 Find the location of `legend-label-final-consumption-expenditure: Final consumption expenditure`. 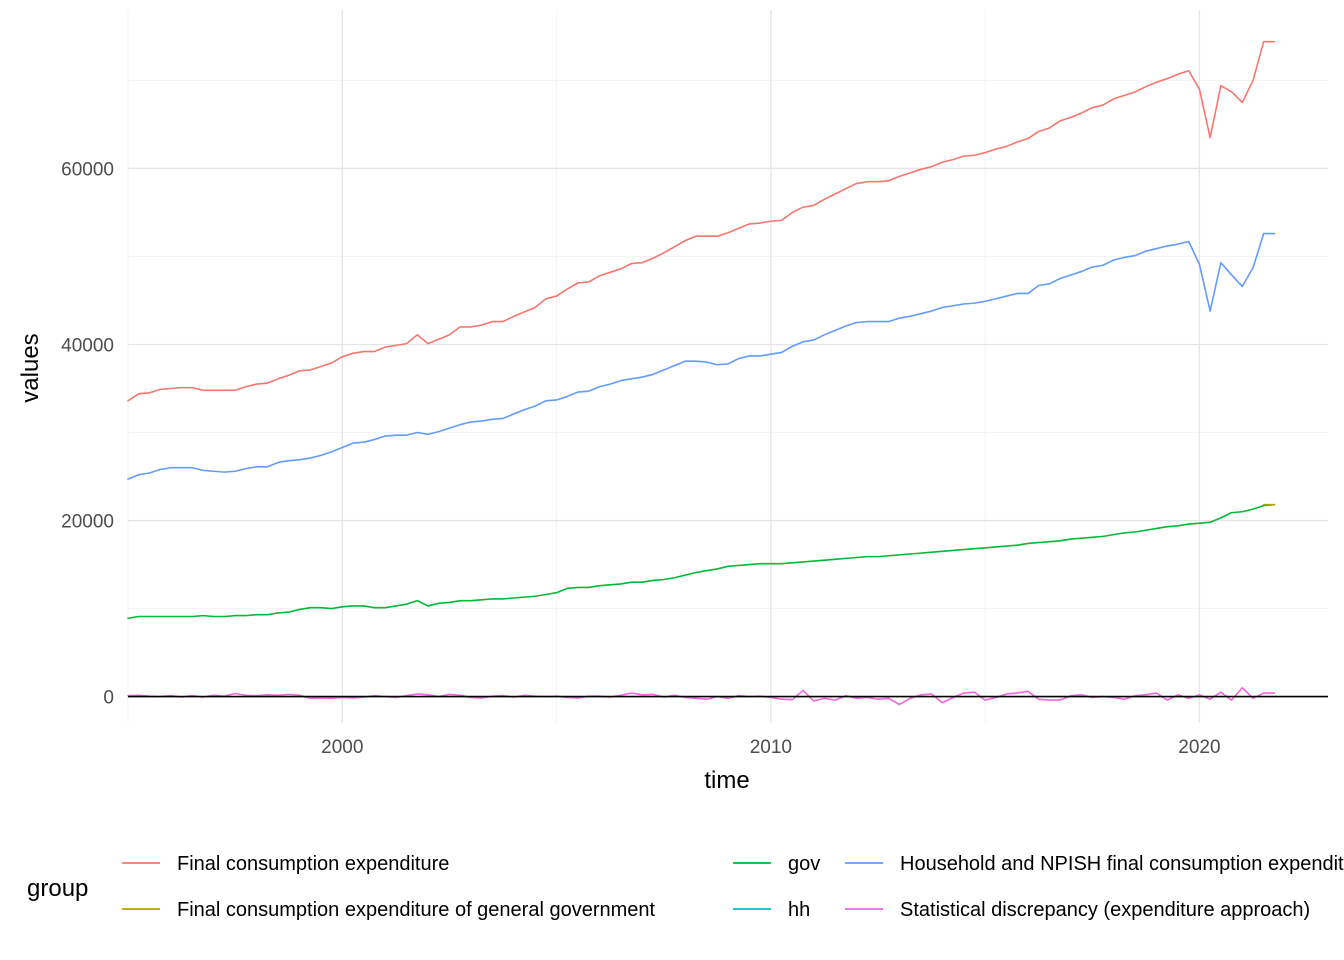

legend-label-final-consumption-expenditure: Final consumption expenditure is located at coordinates (313, 864).